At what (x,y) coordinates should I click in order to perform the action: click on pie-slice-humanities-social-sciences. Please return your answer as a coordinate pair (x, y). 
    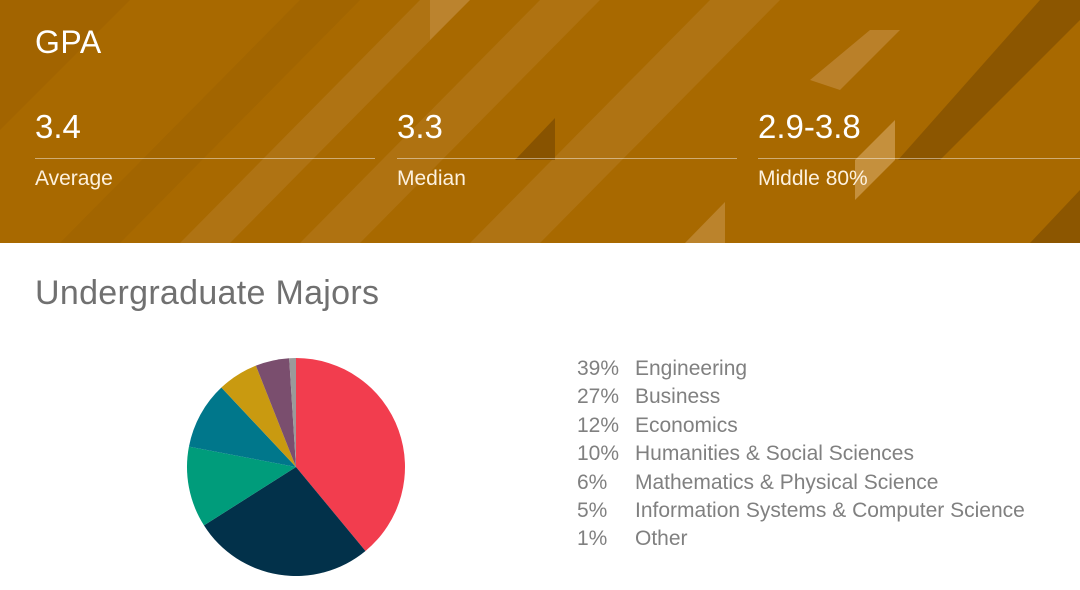
    Looking at the image, I should click on (242, 427).